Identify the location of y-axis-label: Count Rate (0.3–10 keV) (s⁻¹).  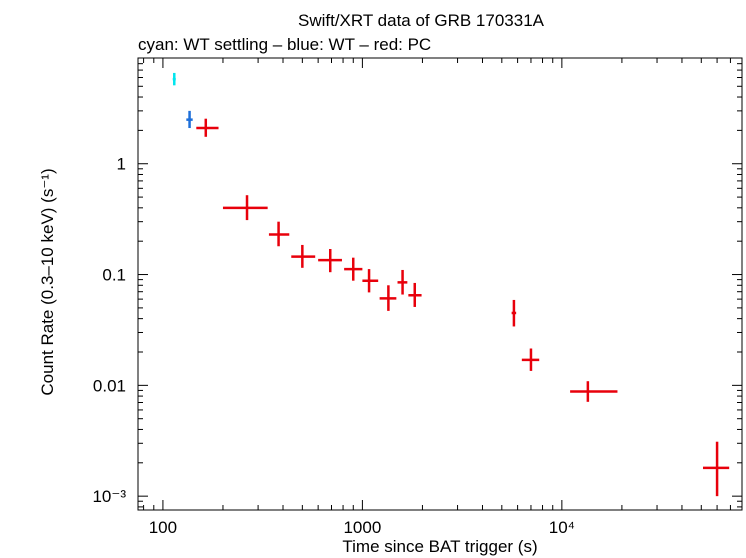
(47, 281).